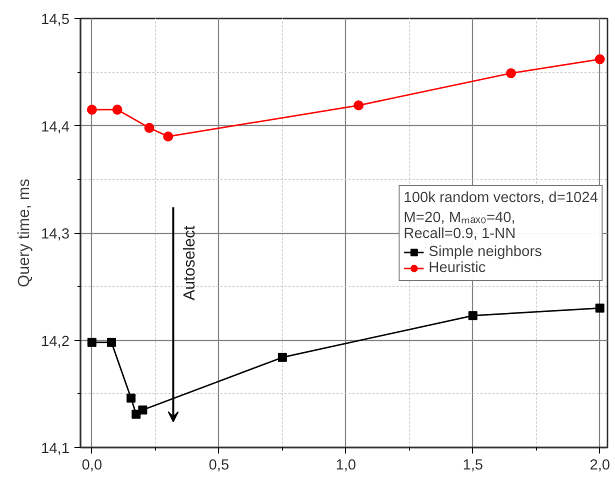 The height and width of the screenshot is (477, 615). Describe the element at coordinates (55, 342) in the screenshot. I see `y-tick-label: 14,2` at that location.